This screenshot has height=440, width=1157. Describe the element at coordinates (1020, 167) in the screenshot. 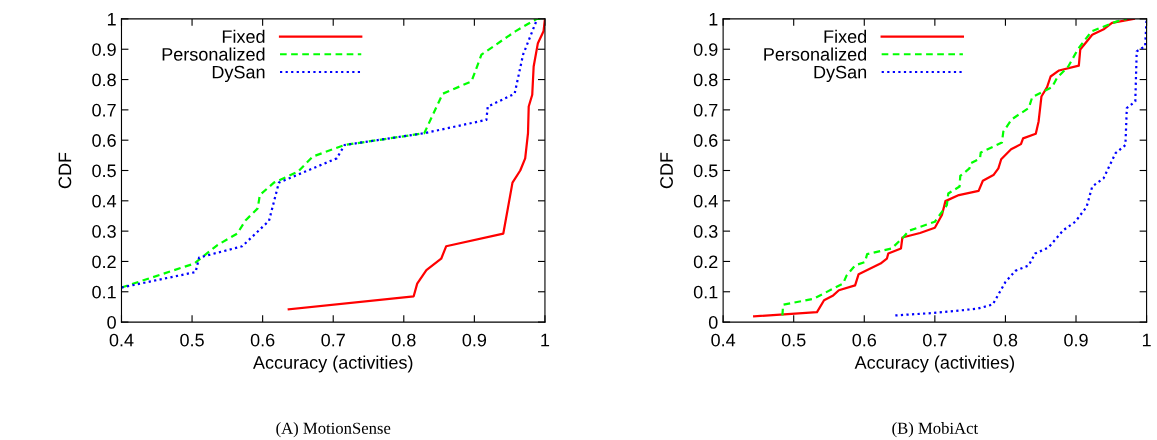

I see `line-series` at that location.